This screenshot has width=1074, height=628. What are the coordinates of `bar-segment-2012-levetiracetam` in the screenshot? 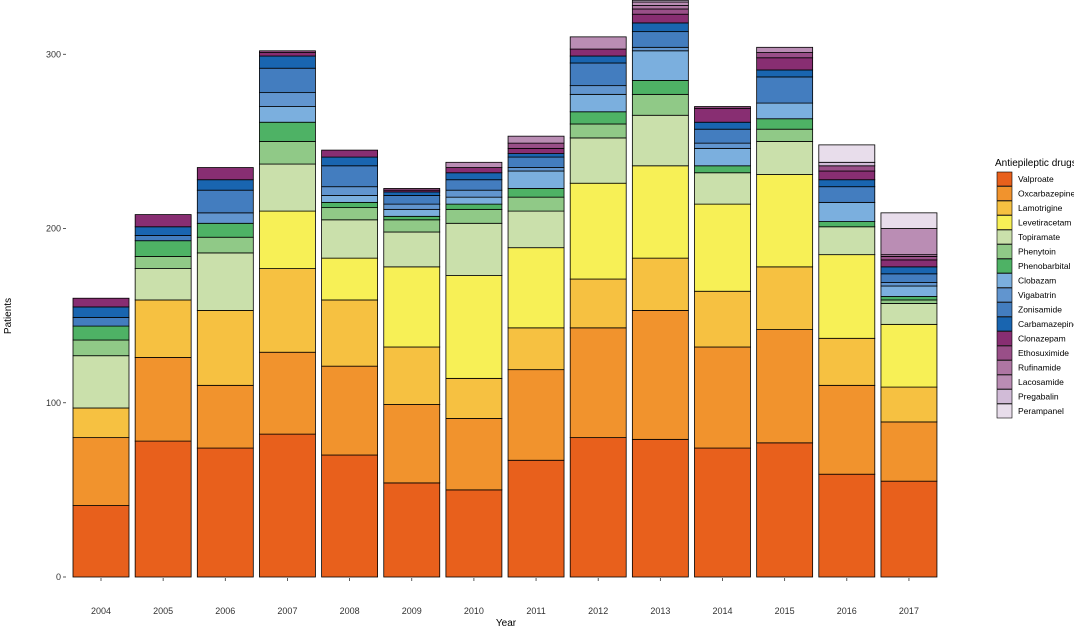 It's located at (598, 231).